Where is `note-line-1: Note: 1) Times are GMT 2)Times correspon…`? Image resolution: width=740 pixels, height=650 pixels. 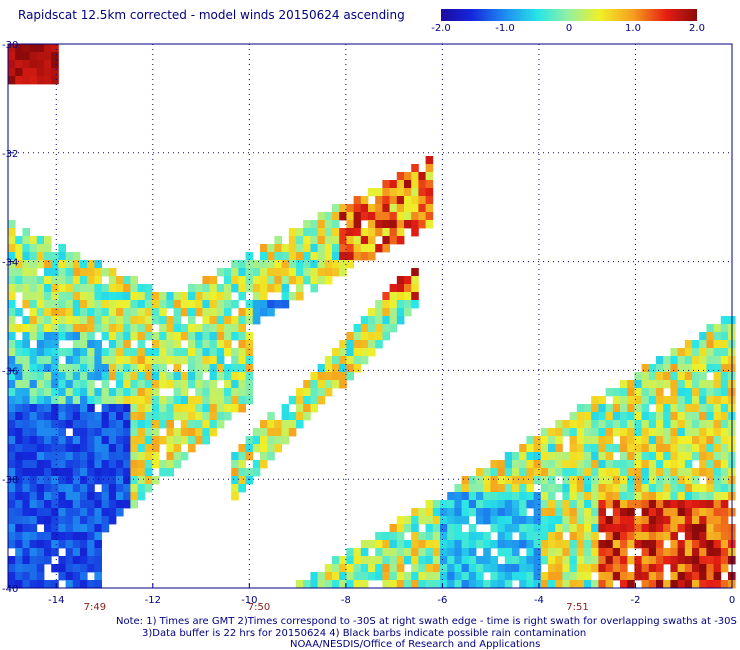 note-line-1: Note: 1) Times are GMT 2)Times correspon… is located at coordinates (426, 621).